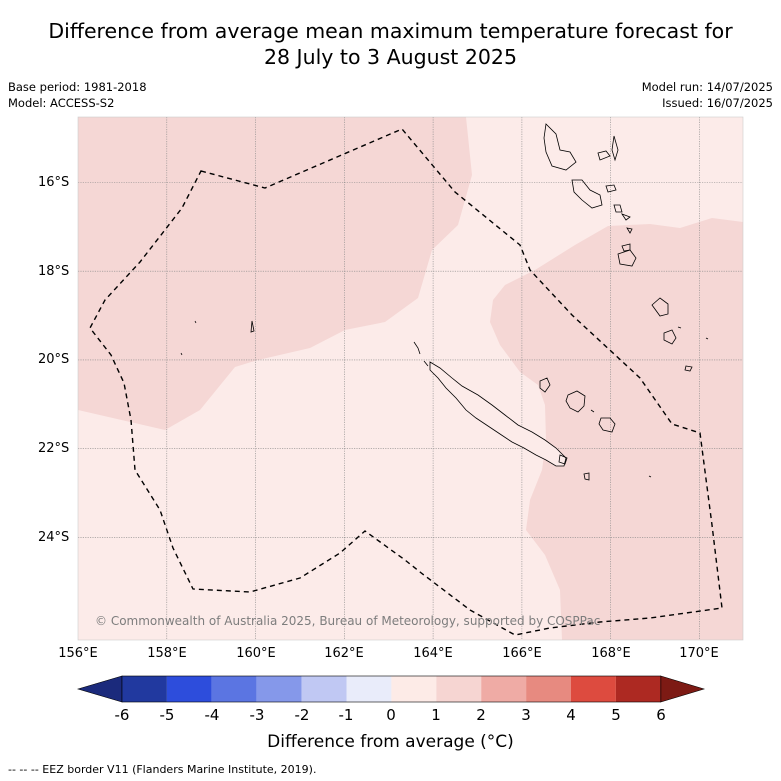 Image resolution: width=781 pixels, height=781 pixels. I want to click on lon-label-162e: 162°E, so click(344, 653).